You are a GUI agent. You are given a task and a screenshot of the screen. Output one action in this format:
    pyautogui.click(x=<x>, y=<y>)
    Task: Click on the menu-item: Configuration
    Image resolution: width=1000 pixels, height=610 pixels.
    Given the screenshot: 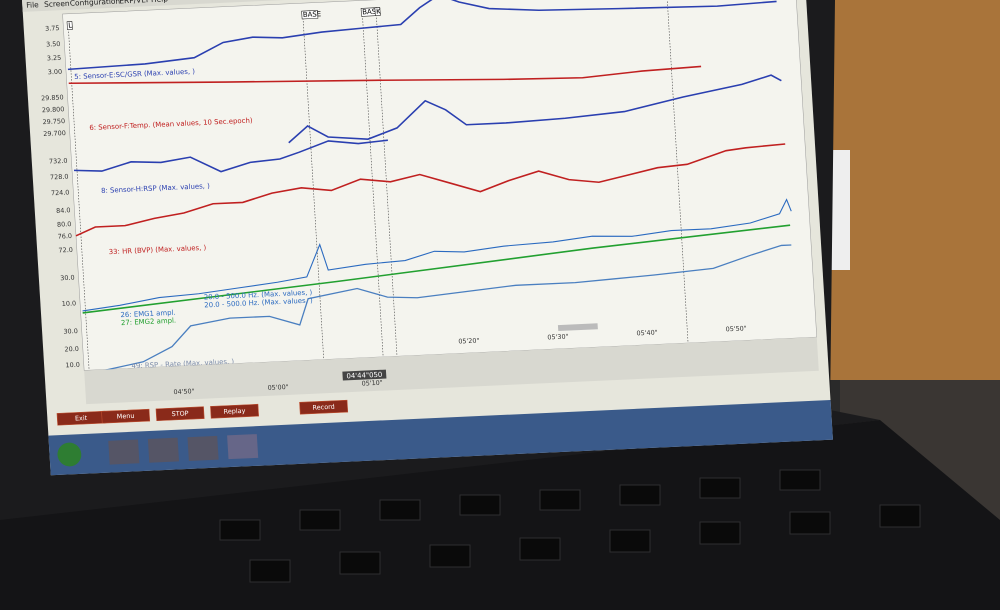 What is the action you would take?
    pyautogui.click(x=95, y=4)
    